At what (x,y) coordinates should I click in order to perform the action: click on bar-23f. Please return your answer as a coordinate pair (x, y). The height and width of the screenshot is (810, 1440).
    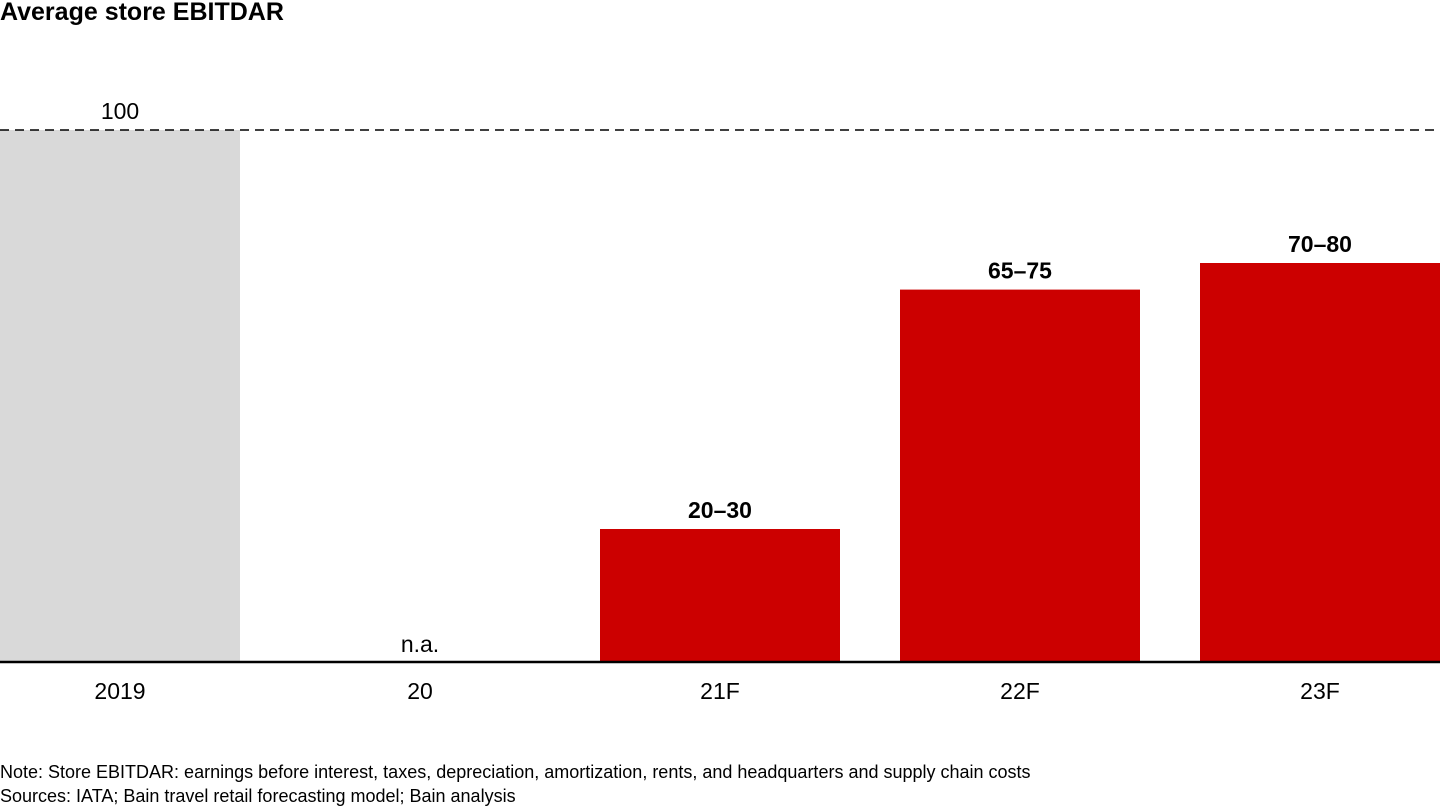
    Looking at the image, I should click on (1320, 462).